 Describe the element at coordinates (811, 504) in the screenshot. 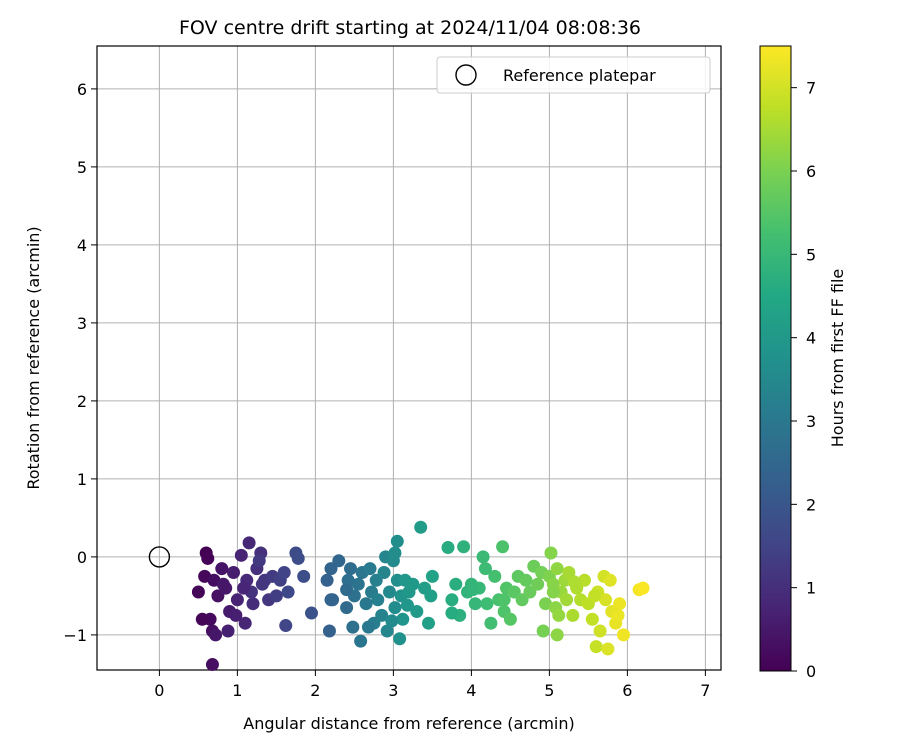

I see `colorbar-tick-label: 2` at that location.